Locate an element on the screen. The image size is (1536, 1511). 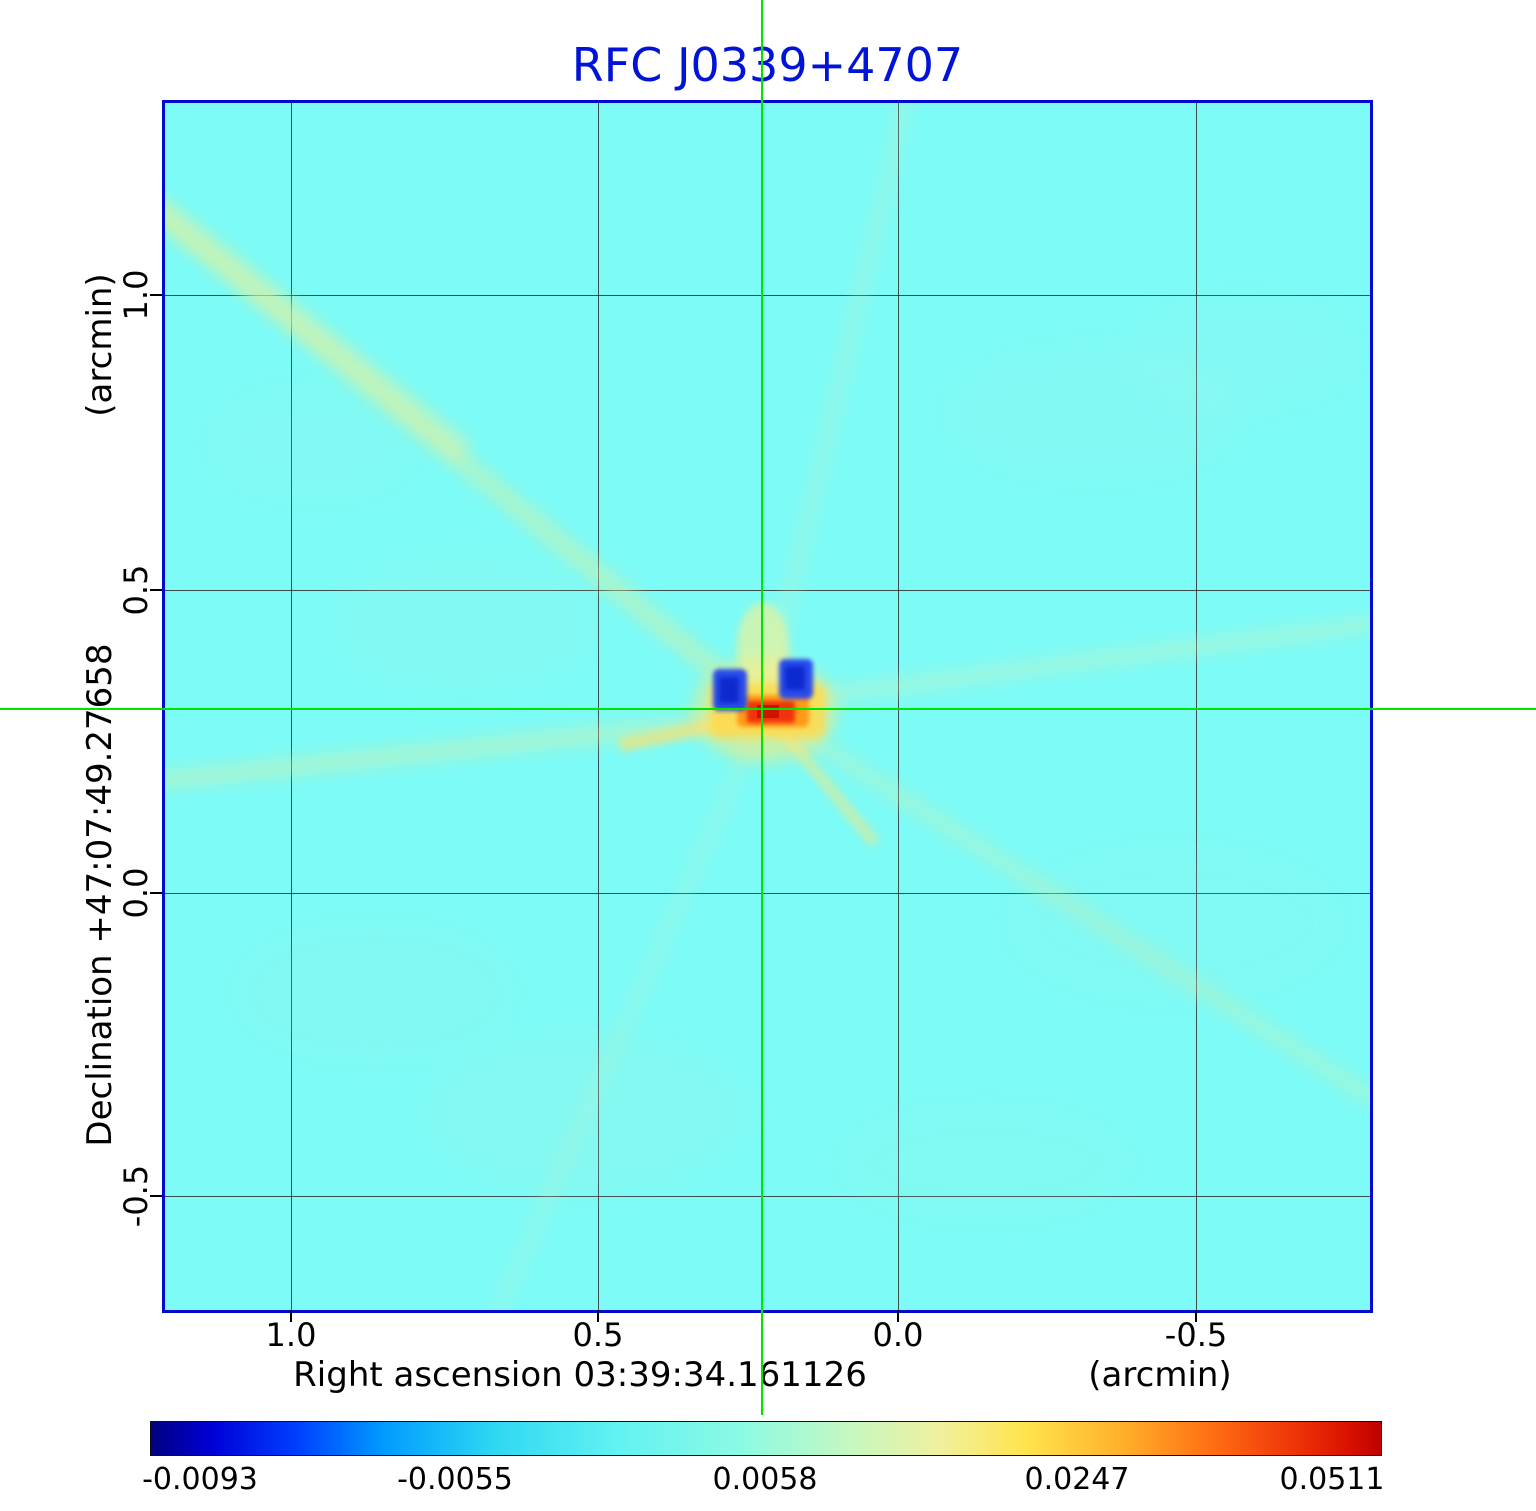
negative-sidelobe-right-core is located at coordinates (795, 678).